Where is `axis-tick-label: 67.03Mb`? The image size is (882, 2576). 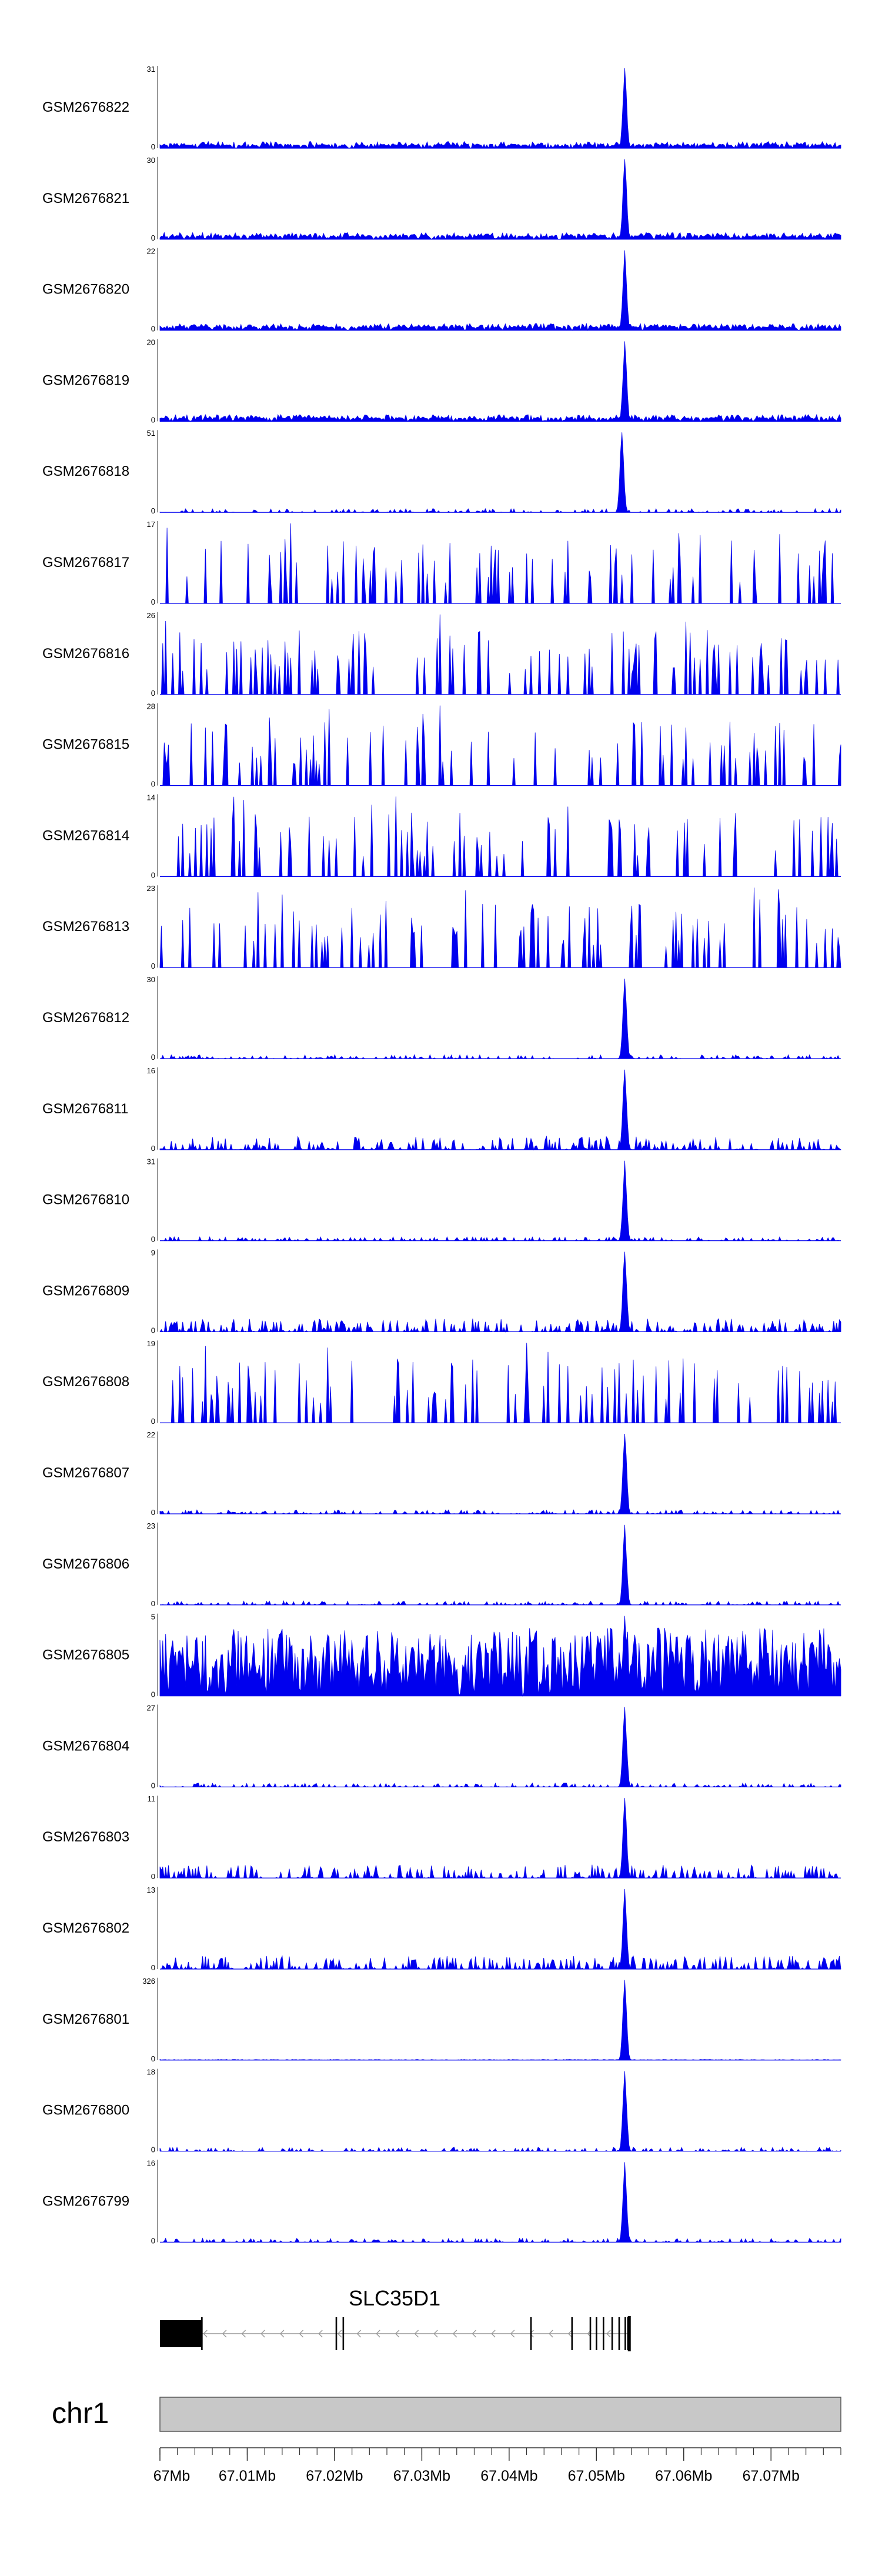 axis-tick-label: 67.03Mb is located at coordinates (421, 2476).